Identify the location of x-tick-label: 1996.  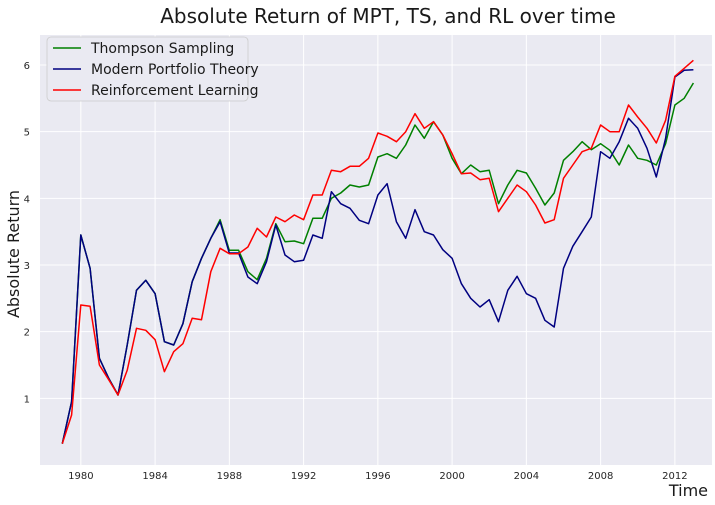
(377, 476).